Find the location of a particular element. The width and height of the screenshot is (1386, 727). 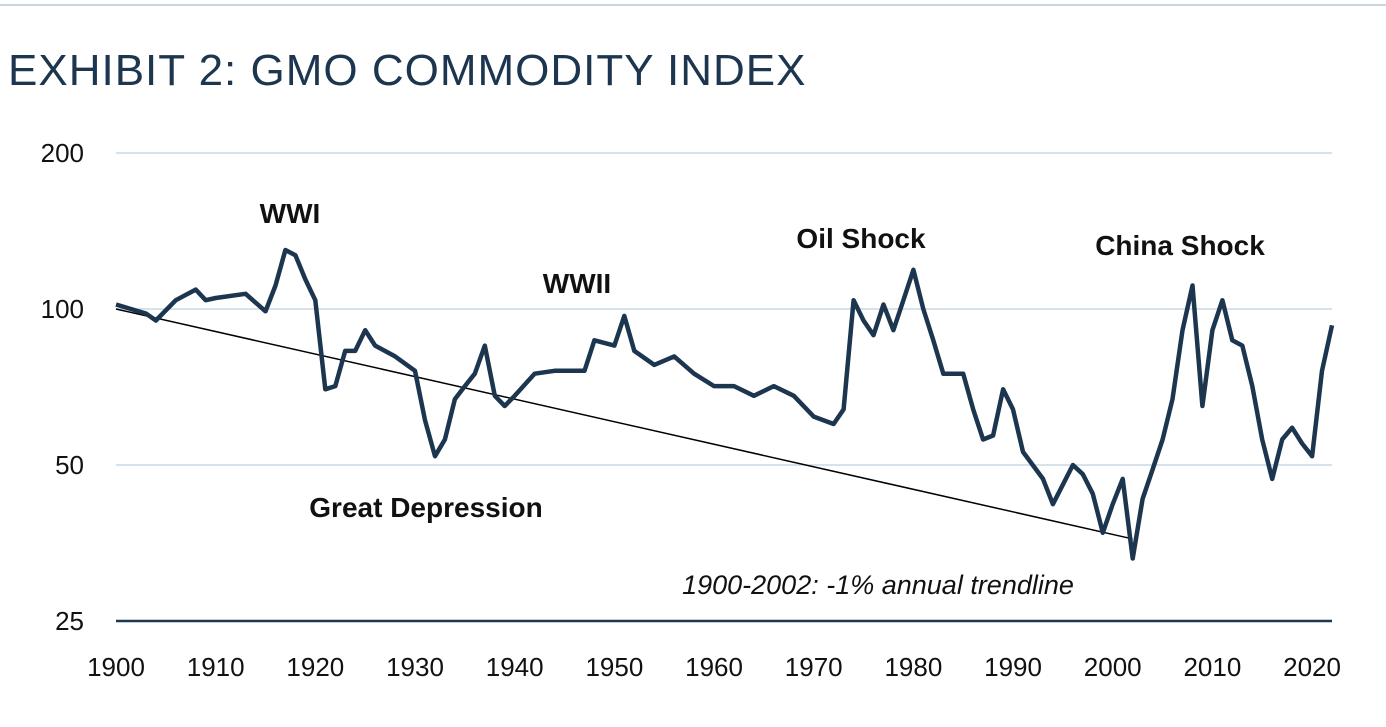

x-tick-label: 1920 is located at coordinates (315, 667).